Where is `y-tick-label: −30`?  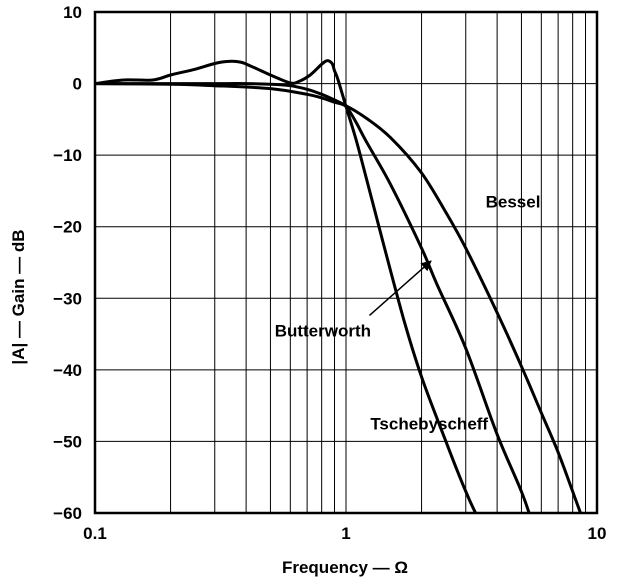 y-tick-label: −30 is located at coordinates (67, 298).